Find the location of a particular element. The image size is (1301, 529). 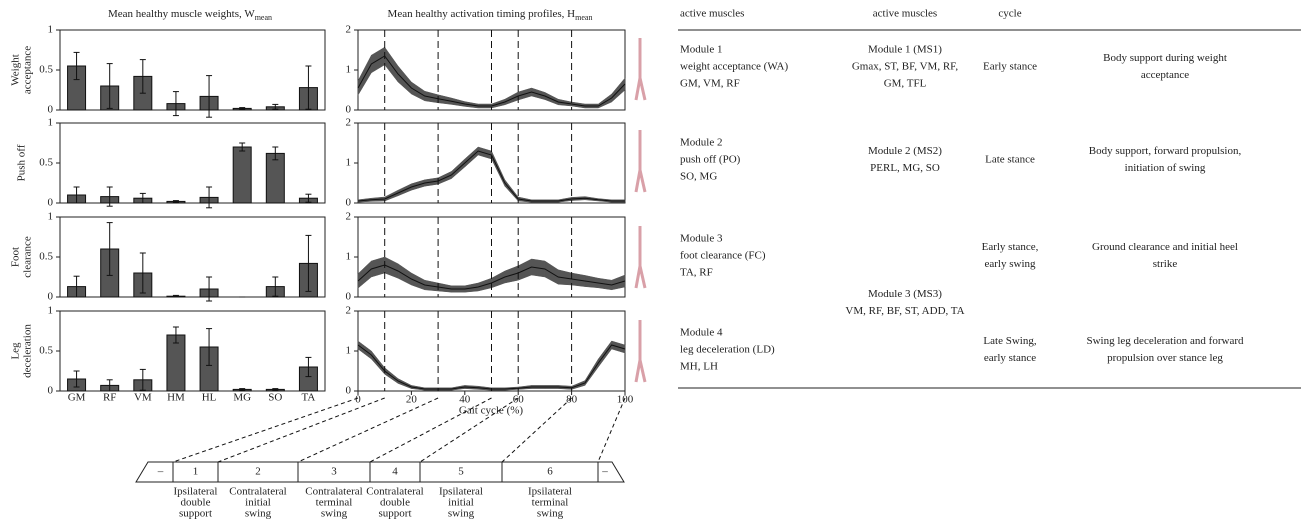

x-axis-label: Gait cycle (%) is located at coordinates (491, 411).